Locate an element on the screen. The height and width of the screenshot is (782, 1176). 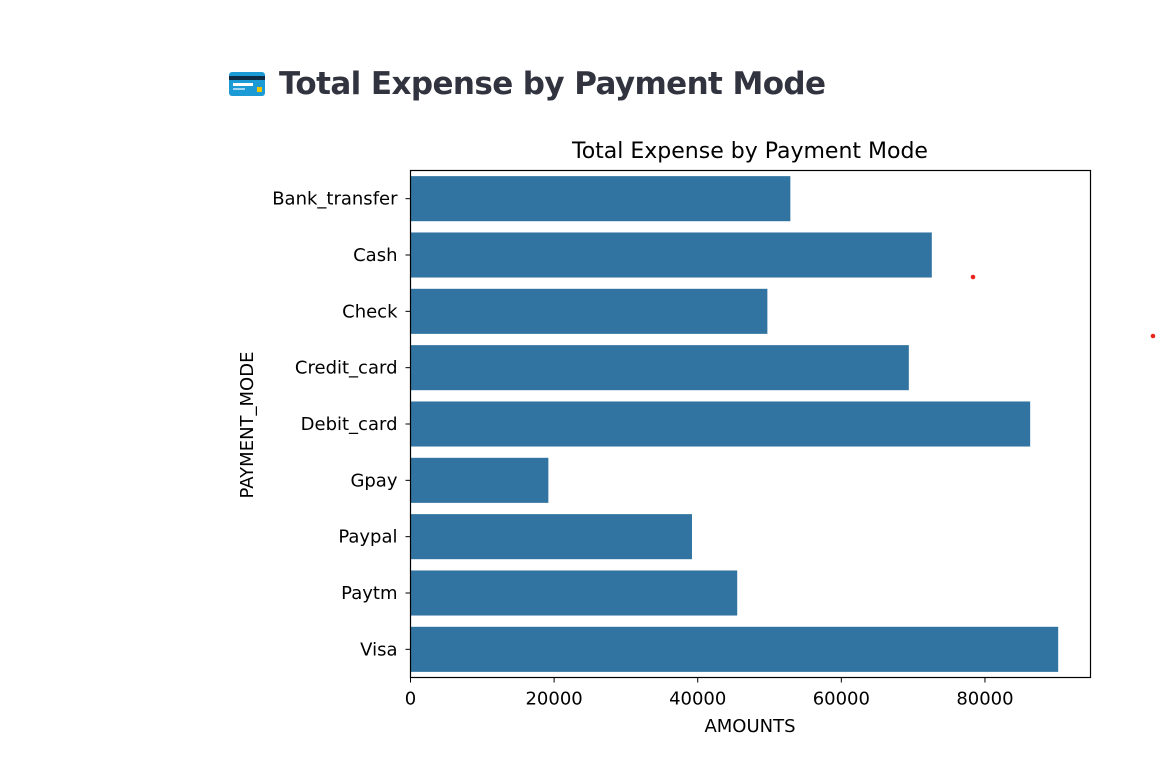
x-axis-label: AMOUNTS is located at coordinates (749, 726).